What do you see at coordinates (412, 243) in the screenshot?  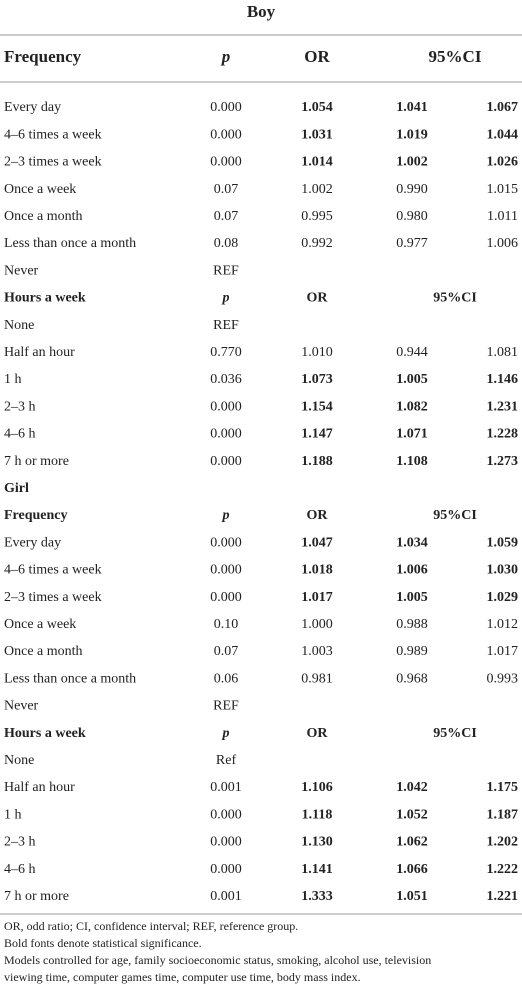 I see `cell: 0.977` at bounding box center [412, 243].